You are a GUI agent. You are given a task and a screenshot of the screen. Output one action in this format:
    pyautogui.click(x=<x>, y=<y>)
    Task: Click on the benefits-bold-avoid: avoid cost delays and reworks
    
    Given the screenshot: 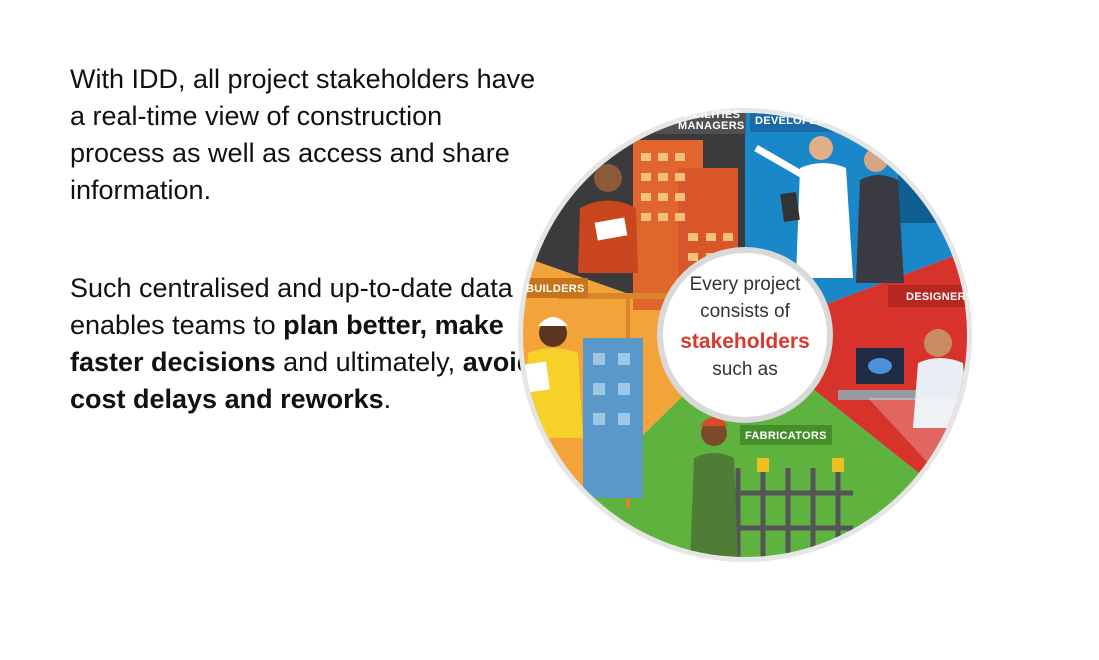 What is the action you would take?
    pyautogui.click(x=302, y=380)
    